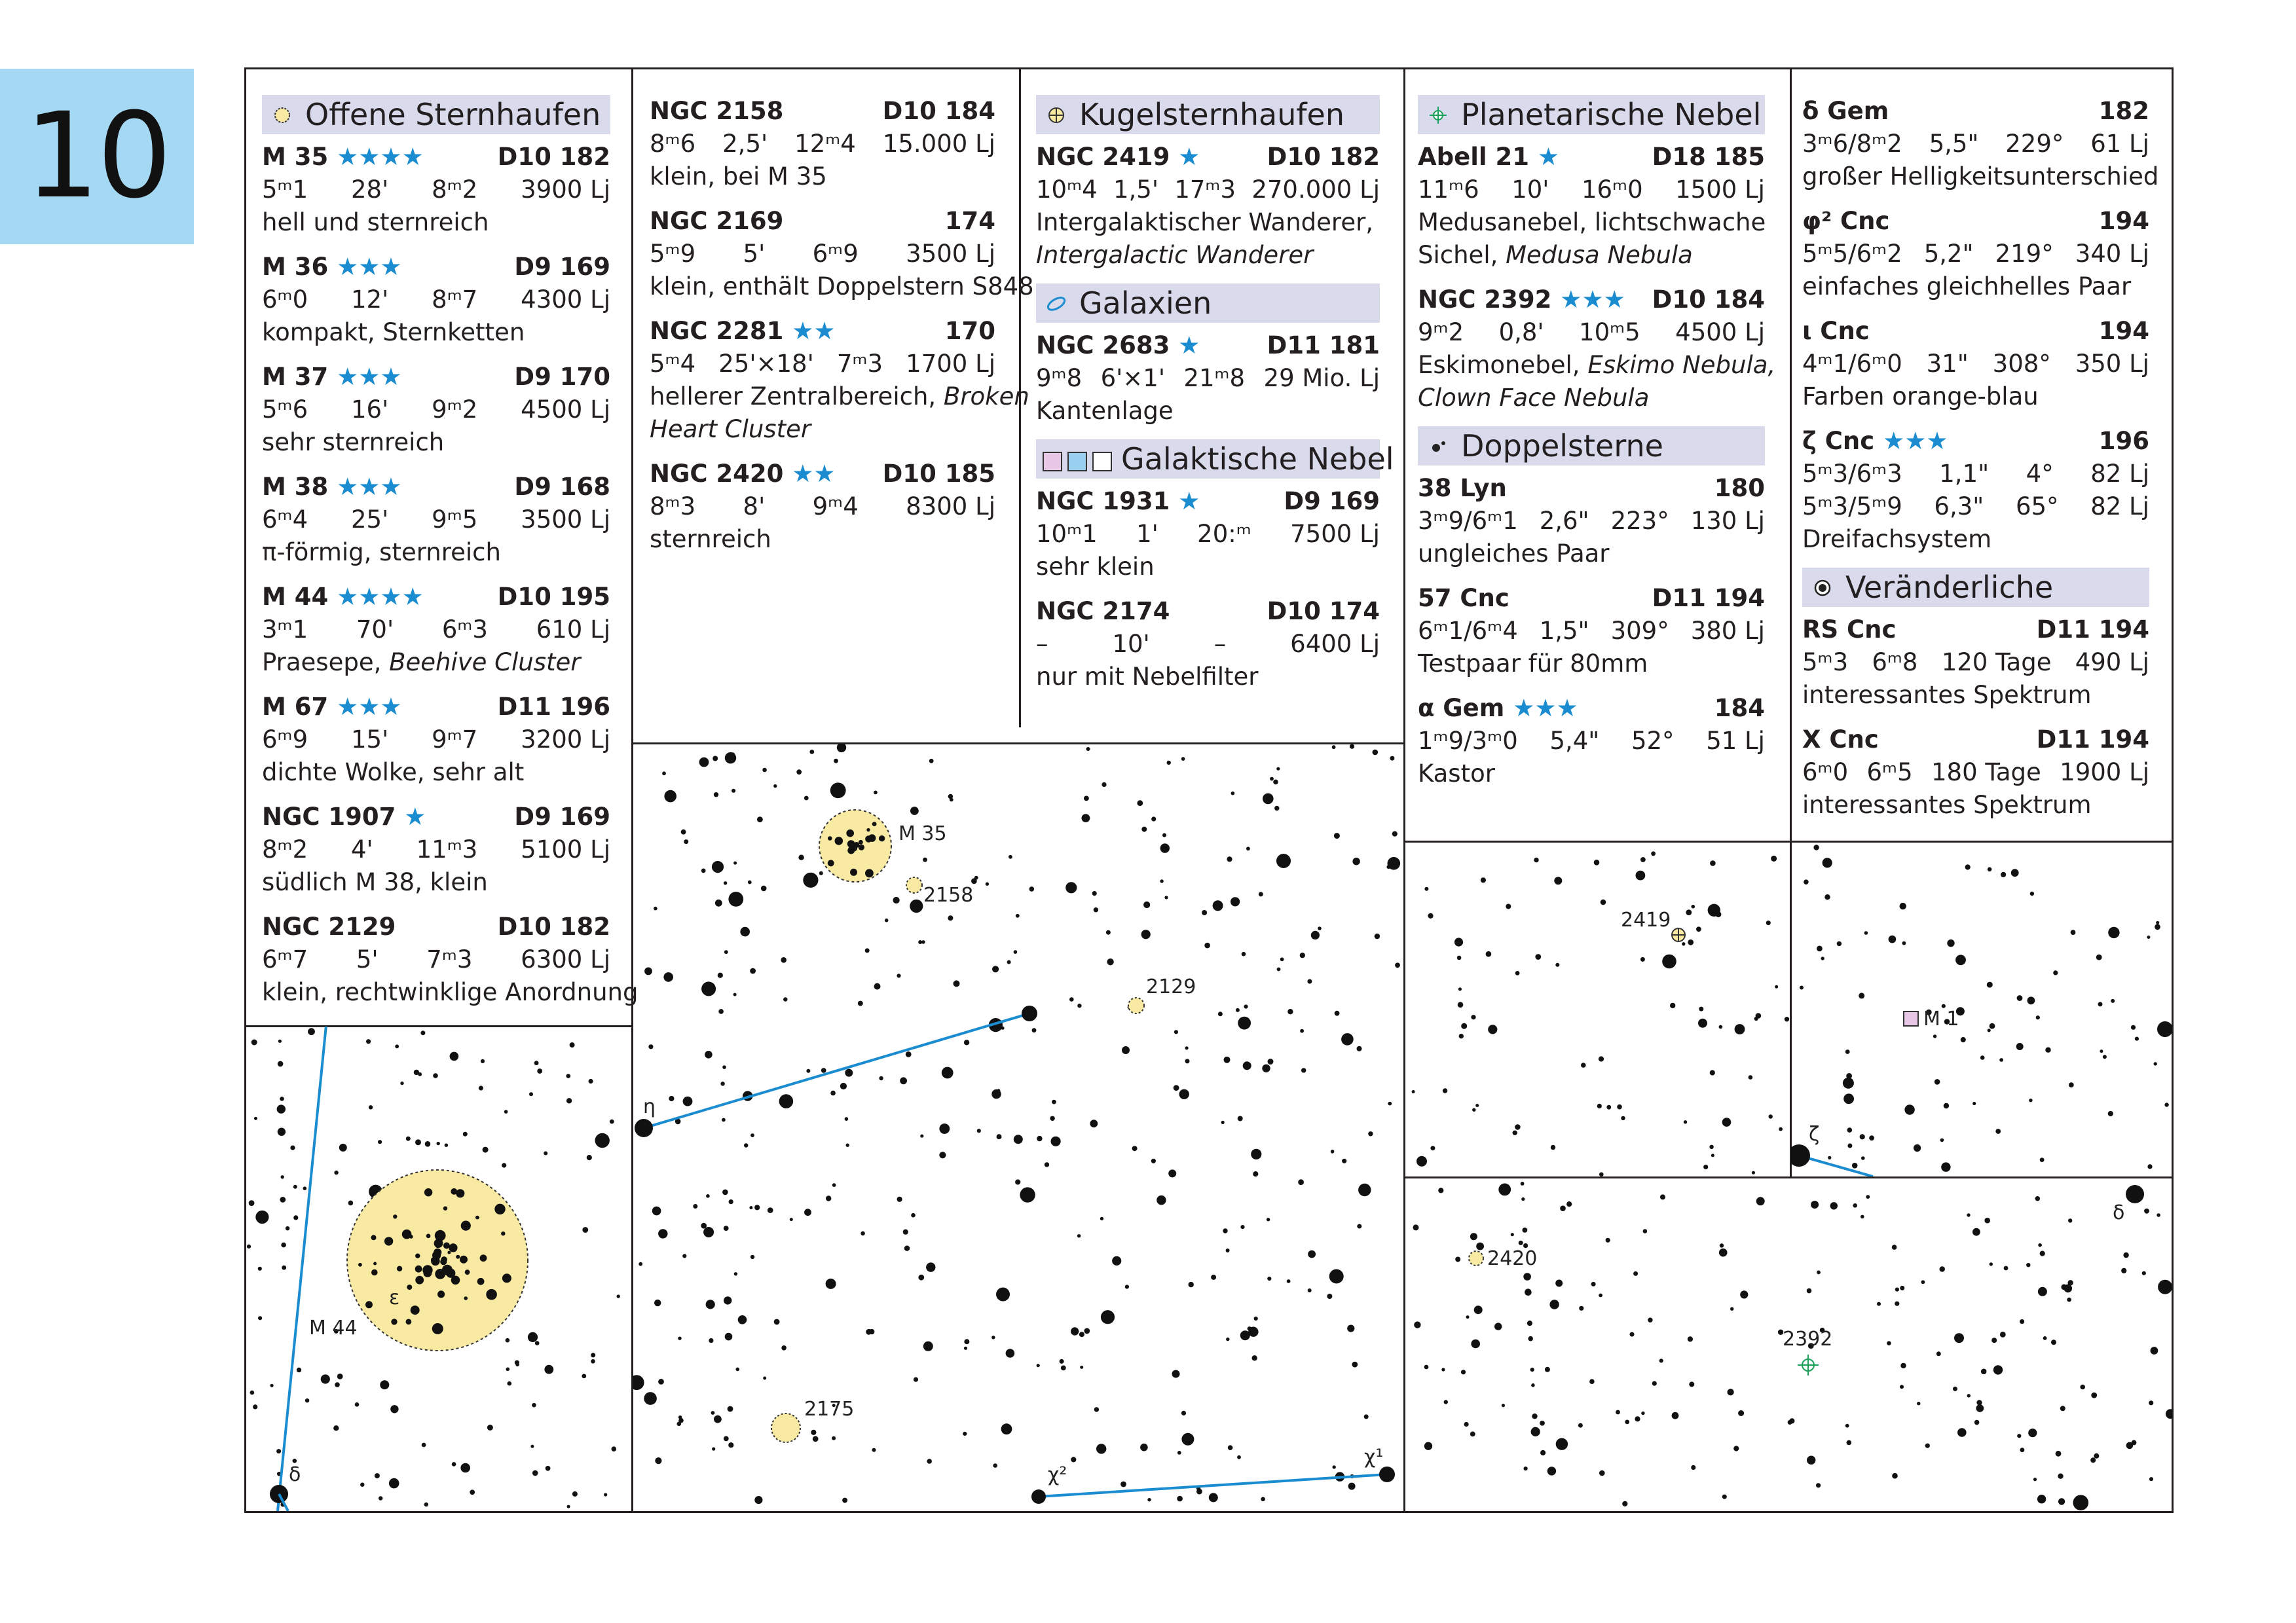 The image size is (2296, 1623). Describe the element at coordinates (738, 176) in the screenshot. I see `description: klein, bei M 35` at that location.